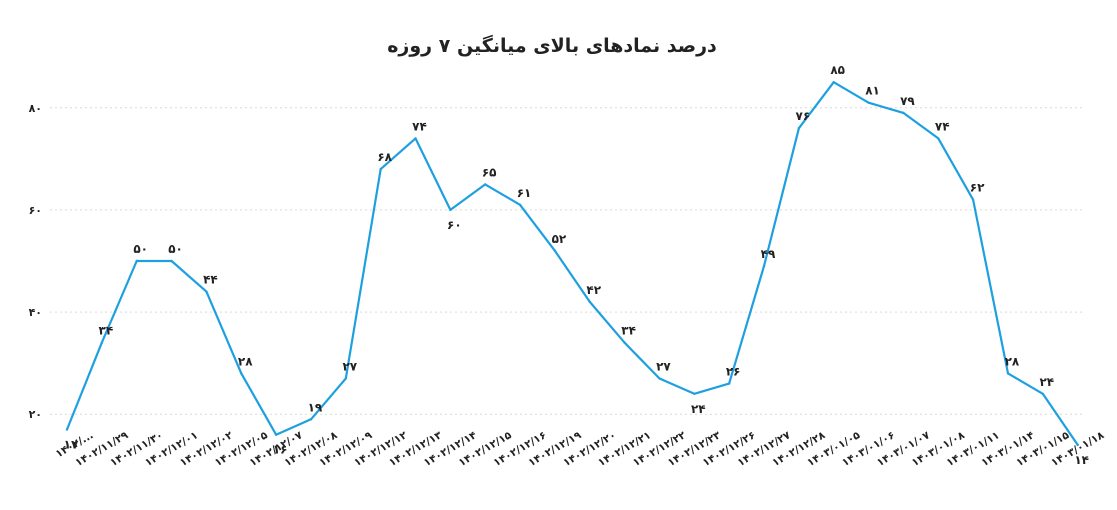 The image size is (1117, 510). What do you see at coordinates (552, 45) in the screenshot?
I see `chart-title: درصد نمادهای بالای میانگین ۷ روزه` at bounding box center [552, 45].